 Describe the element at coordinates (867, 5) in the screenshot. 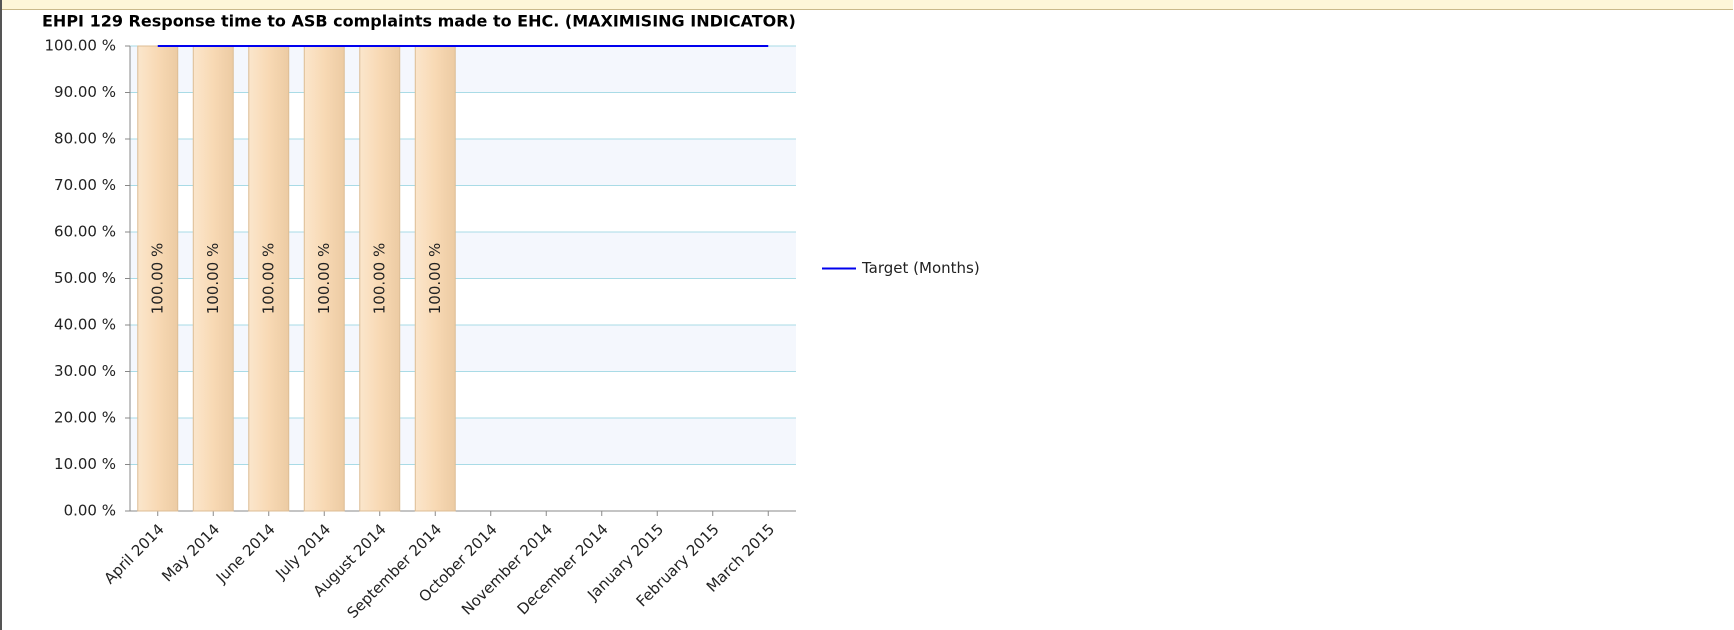

I see `header-strip` at that location.